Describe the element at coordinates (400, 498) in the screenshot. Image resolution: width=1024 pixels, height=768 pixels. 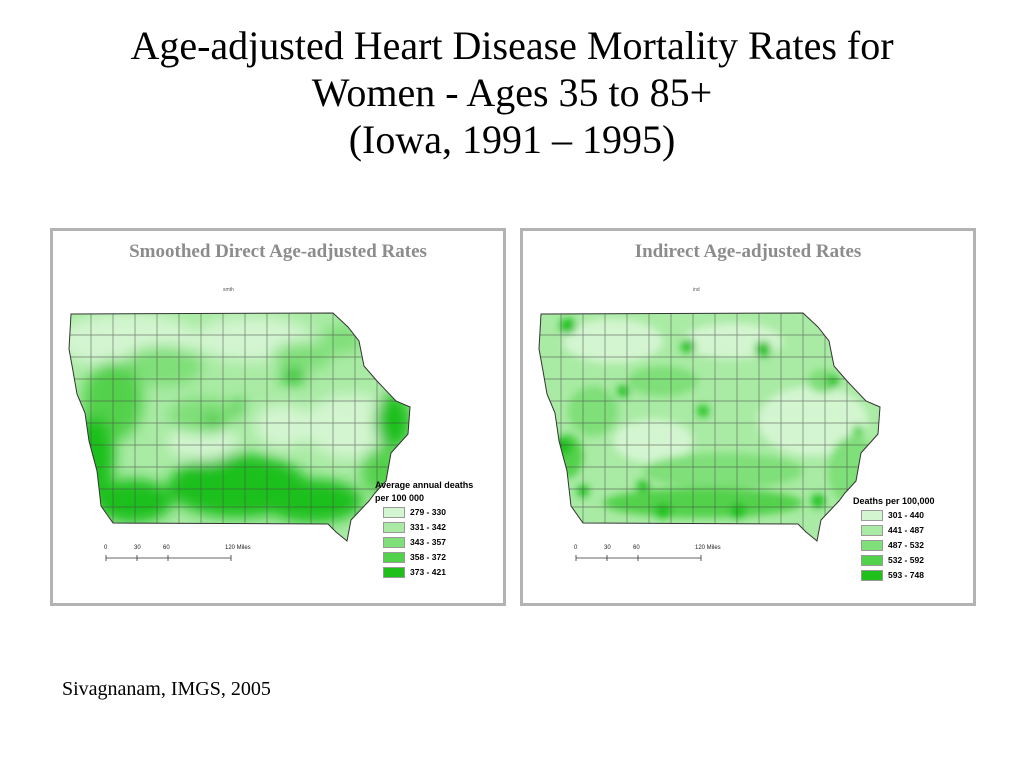
I see `legend-subtitle: per 100 000` at that location.